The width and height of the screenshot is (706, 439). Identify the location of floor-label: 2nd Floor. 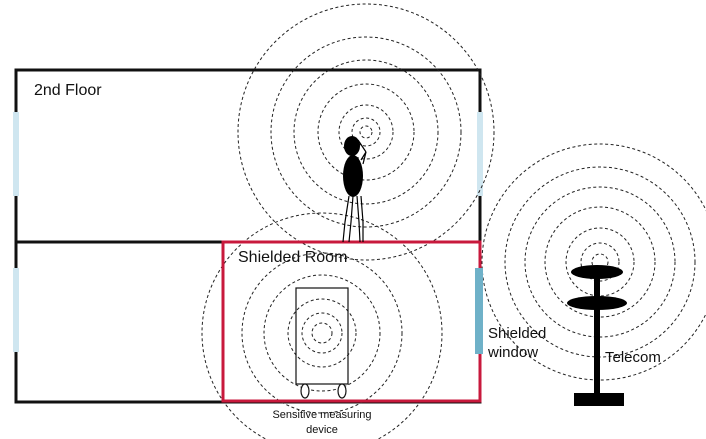
(68, 90).